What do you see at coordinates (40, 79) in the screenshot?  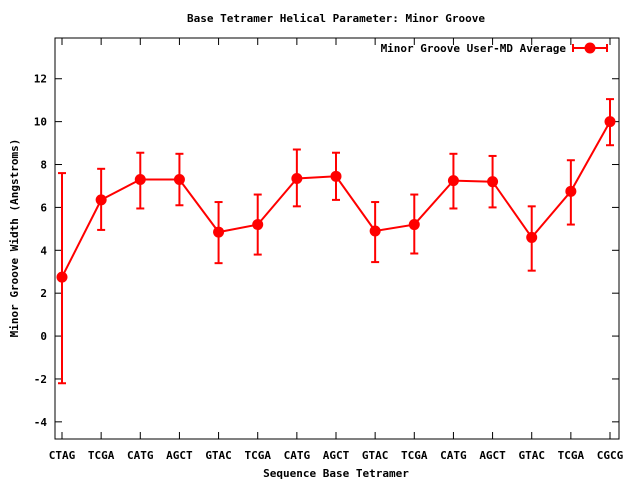 I see `y-tick-label: 12` at bounding box center [40, 79].